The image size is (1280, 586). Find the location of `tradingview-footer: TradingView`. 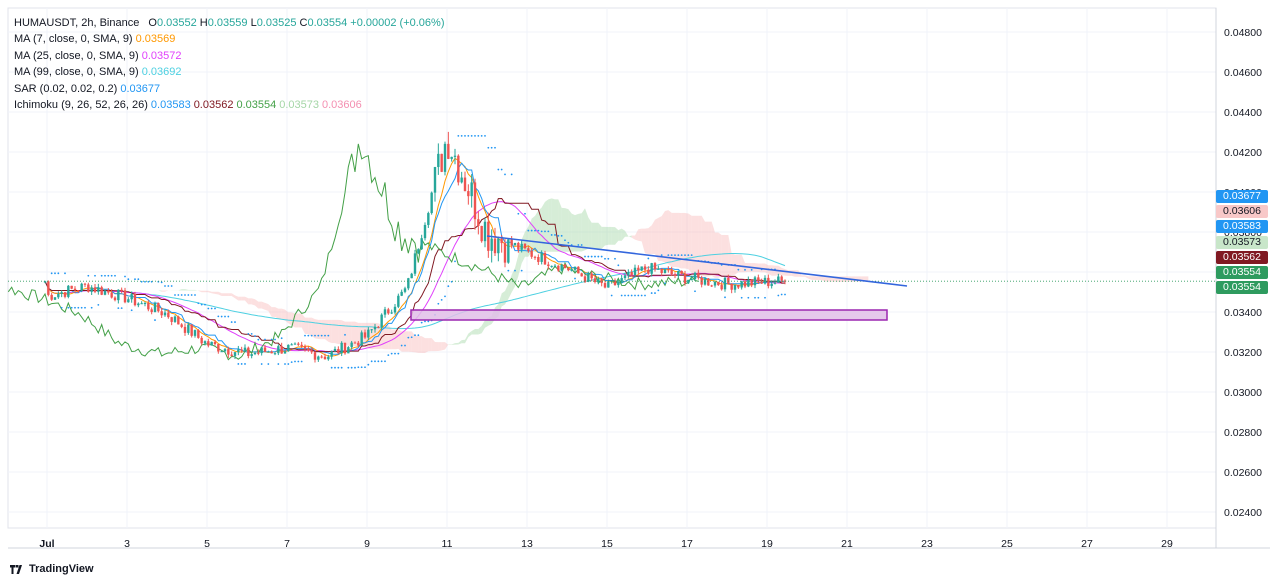

tradingview-footer: TradingView is located at coordinates (52, 569).